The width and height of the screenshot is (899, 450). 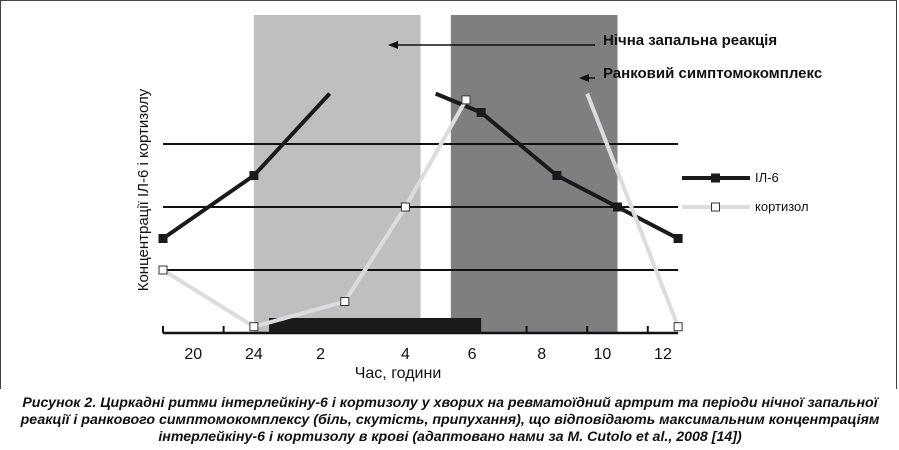 I want to click on y-axis-title: Концентрації ІЛ-6 і кортизолу, so click(x=143, y=189).